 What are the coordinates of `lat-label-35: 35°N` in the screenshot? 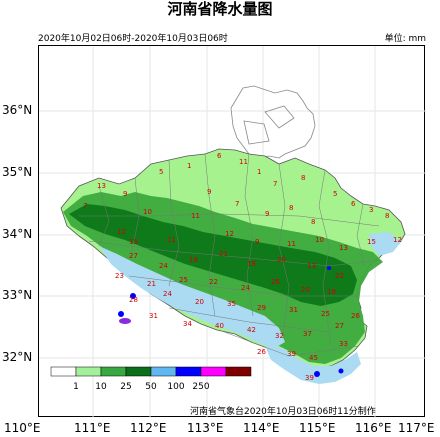 It's located at (17, 172).